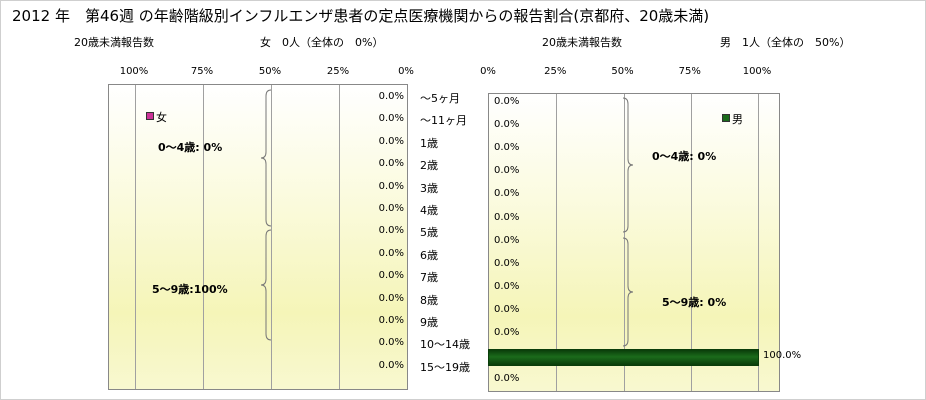 The width and height of the screenshot is (926, 400). I want to click on male-legend-label: 男, so click(737, 119).